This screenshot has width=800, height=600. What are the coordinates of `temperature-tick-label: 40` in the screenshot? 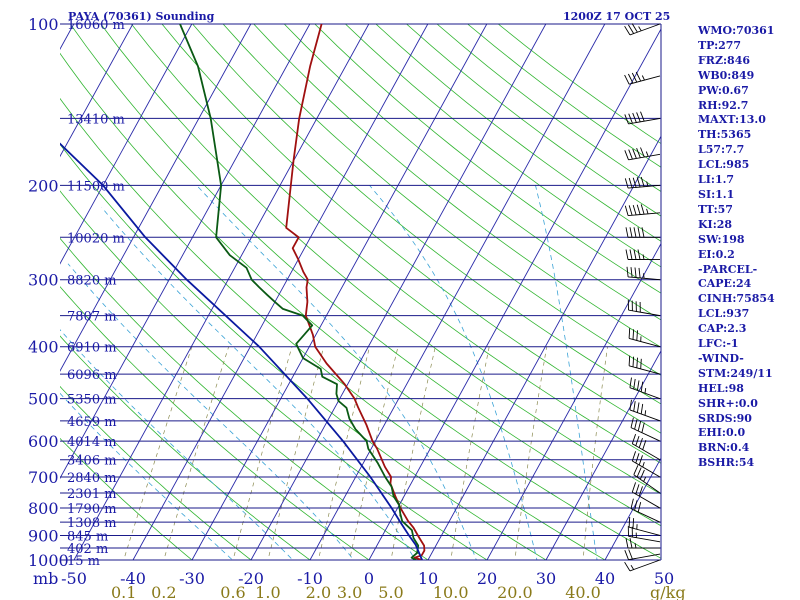 It's located at (605, 578).